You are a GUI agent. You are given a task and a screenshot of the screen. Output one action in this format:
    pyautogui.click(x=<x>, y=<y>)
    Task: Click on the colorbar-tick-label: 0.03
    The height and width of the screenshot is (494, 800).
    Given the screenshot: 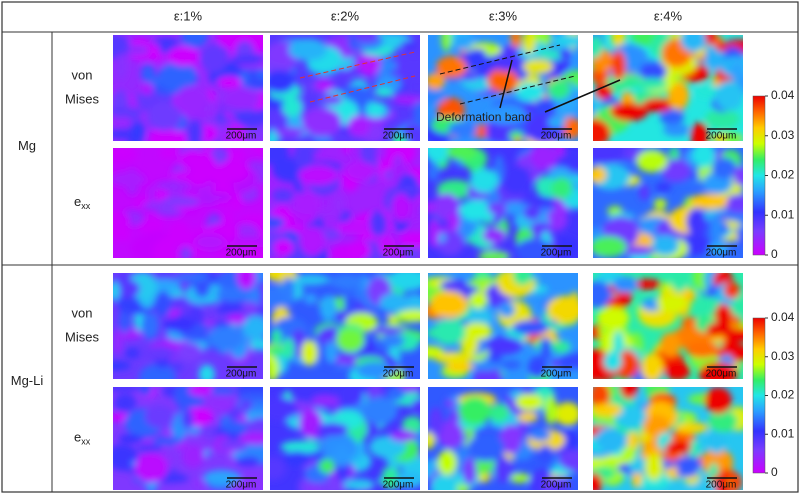 What is the action you would take?
    pyautogui.click(x=783, y=135)
    